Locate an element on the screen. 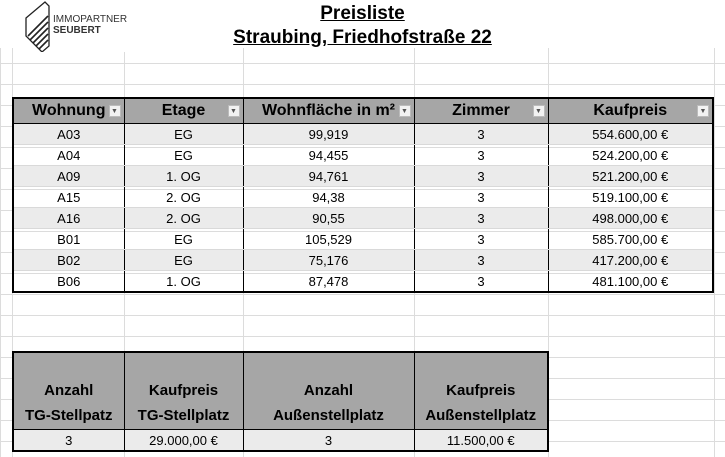 The height and width of the screenshot is (457, 725). cell: 75,176 is located at coordinates (328, 260).